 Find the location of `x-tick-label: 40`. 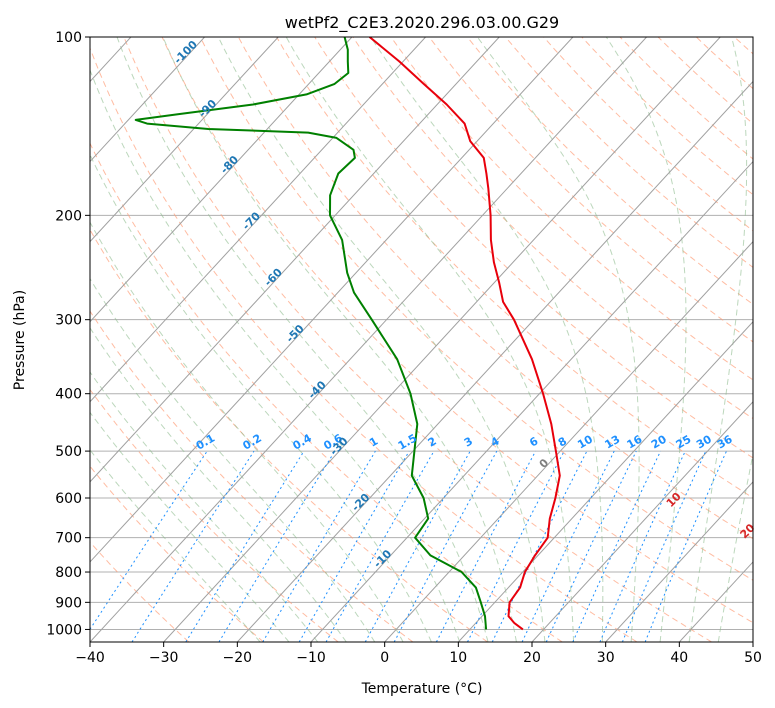

x-tick-label: 40 is located at coordinates (679, 658).